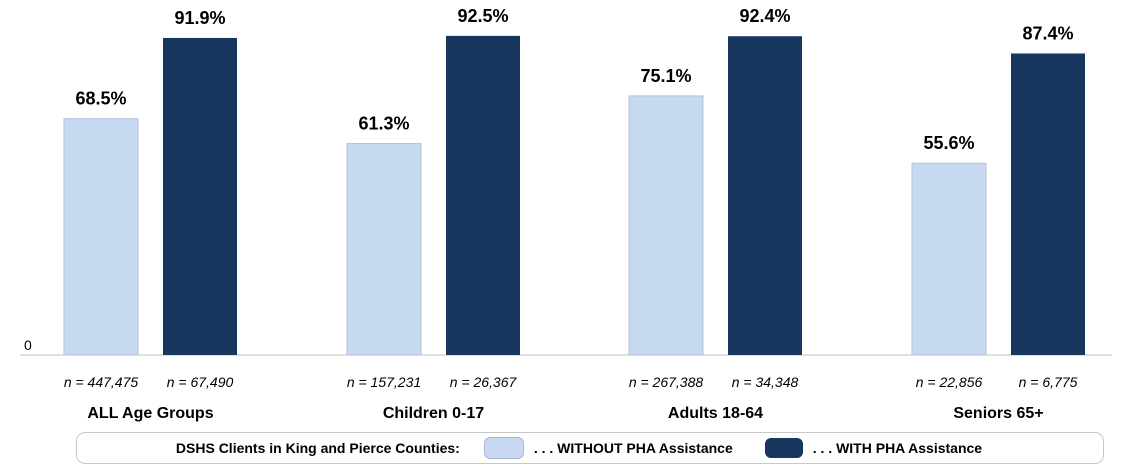  What do you see at coordinates (482, 16) in the screenshot?
I see `data-label-with-1: 92.5%` at bounding box center [482, 16].